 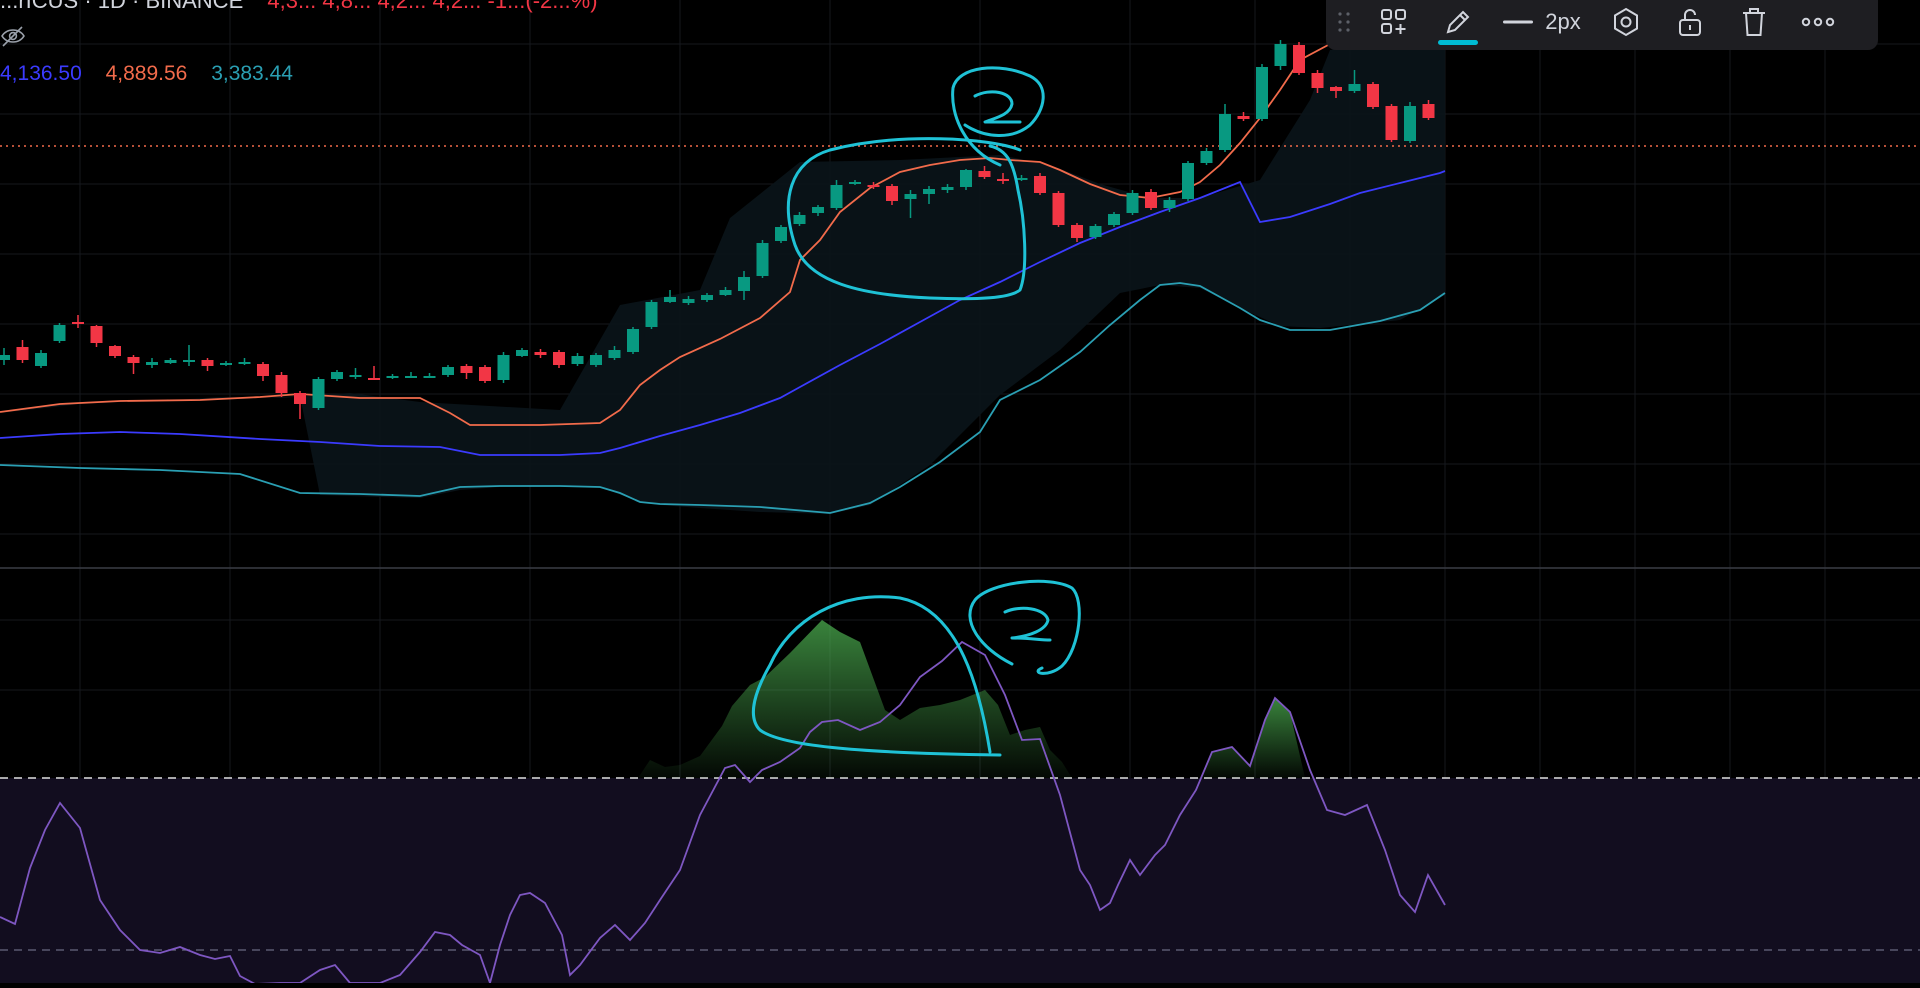 I want to click on add-template-icon, so click(x=1394, y=25).